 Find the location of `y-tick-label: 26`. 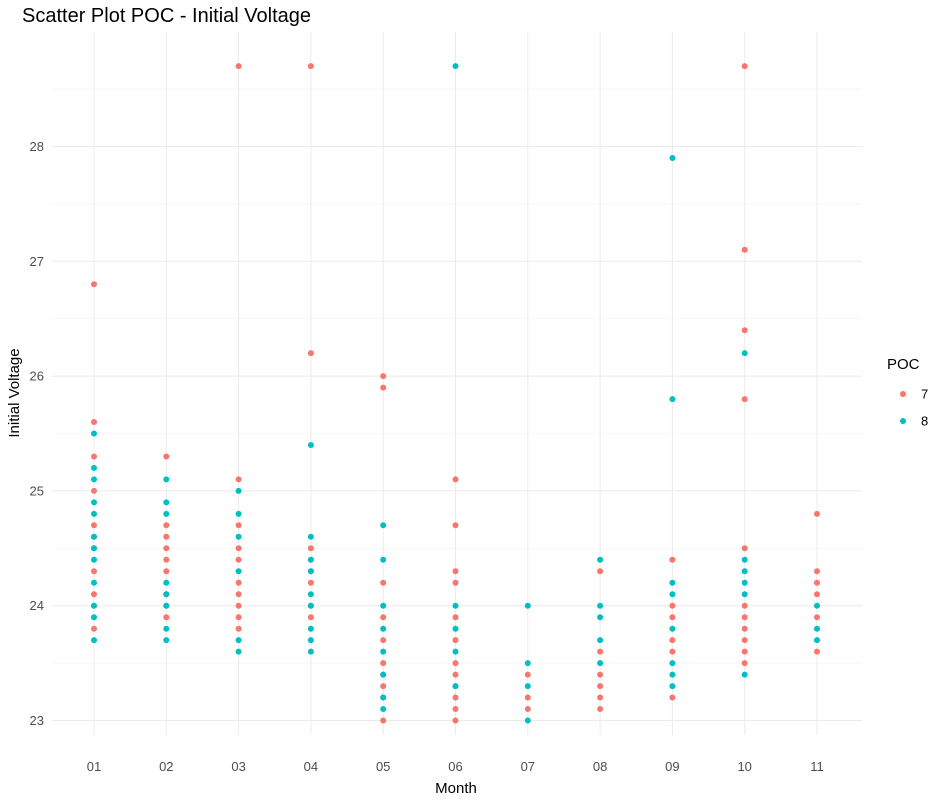

y-tick-label: 26 is located at coordinates (37, 376).